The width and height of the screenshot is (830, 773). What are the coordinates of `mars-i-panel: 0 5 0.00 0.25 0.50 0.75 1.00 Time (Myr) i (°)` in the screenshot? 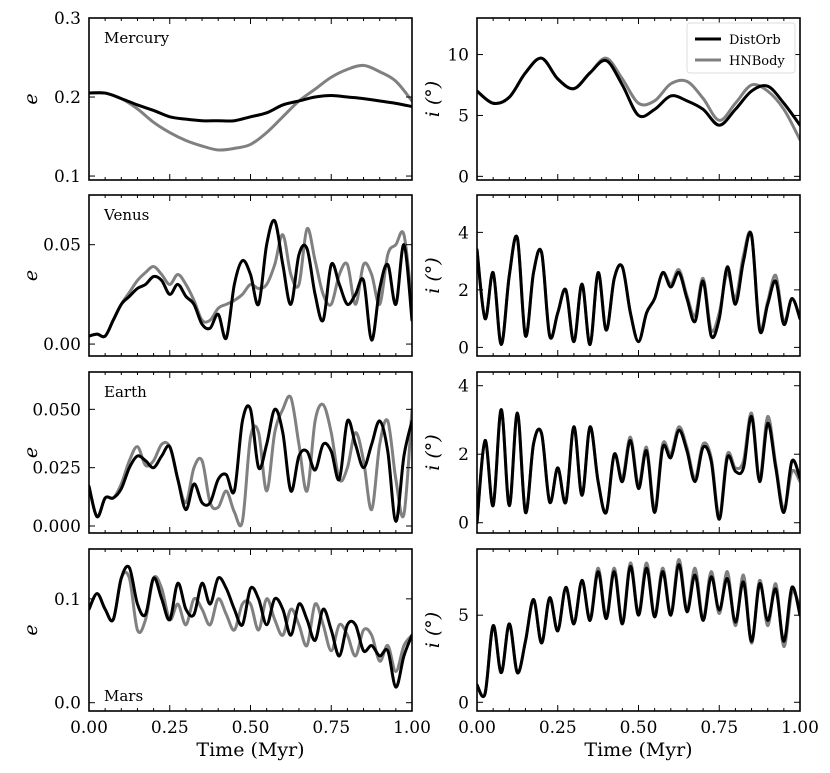 It's located at (620, 654).